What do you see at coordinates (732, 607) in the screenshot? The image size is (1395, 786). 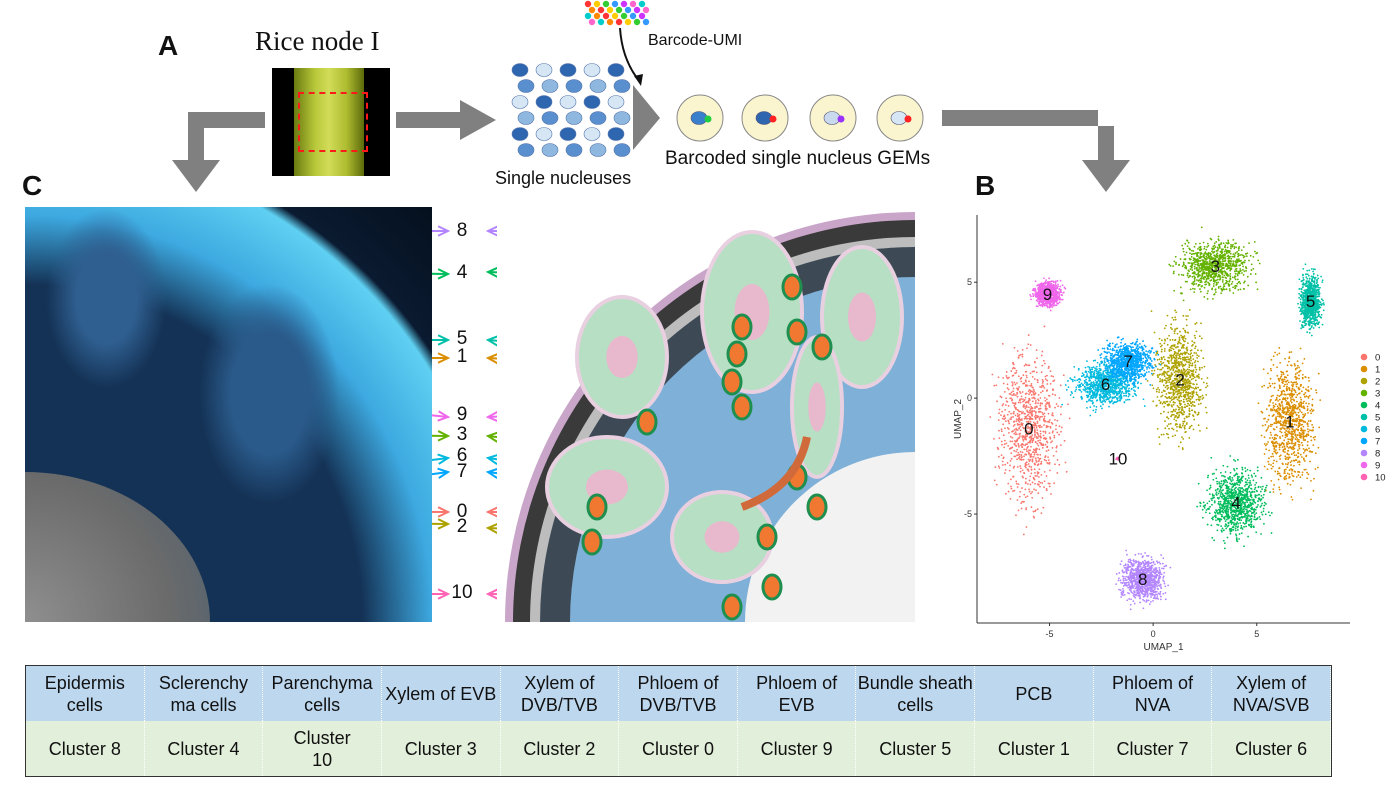 I see `phloem-cell` at bounding box center [732, 607].